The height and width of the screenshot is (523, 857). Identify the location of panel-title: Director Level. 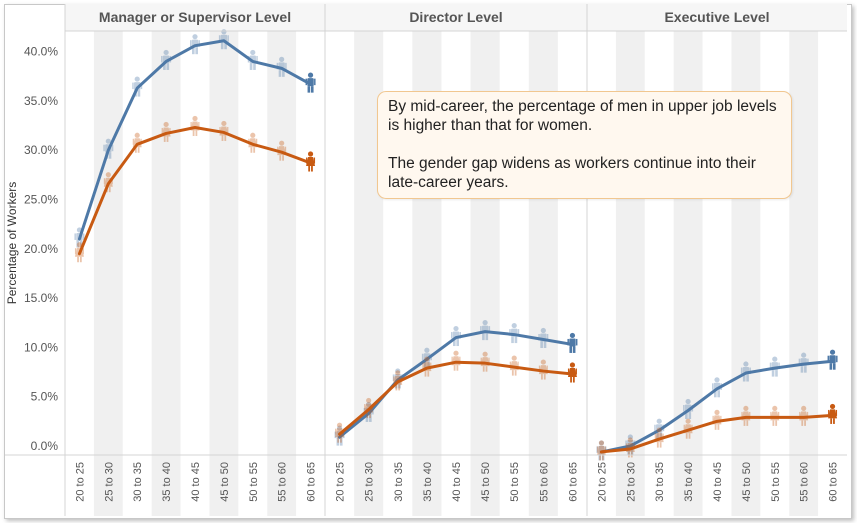
(455, 17).